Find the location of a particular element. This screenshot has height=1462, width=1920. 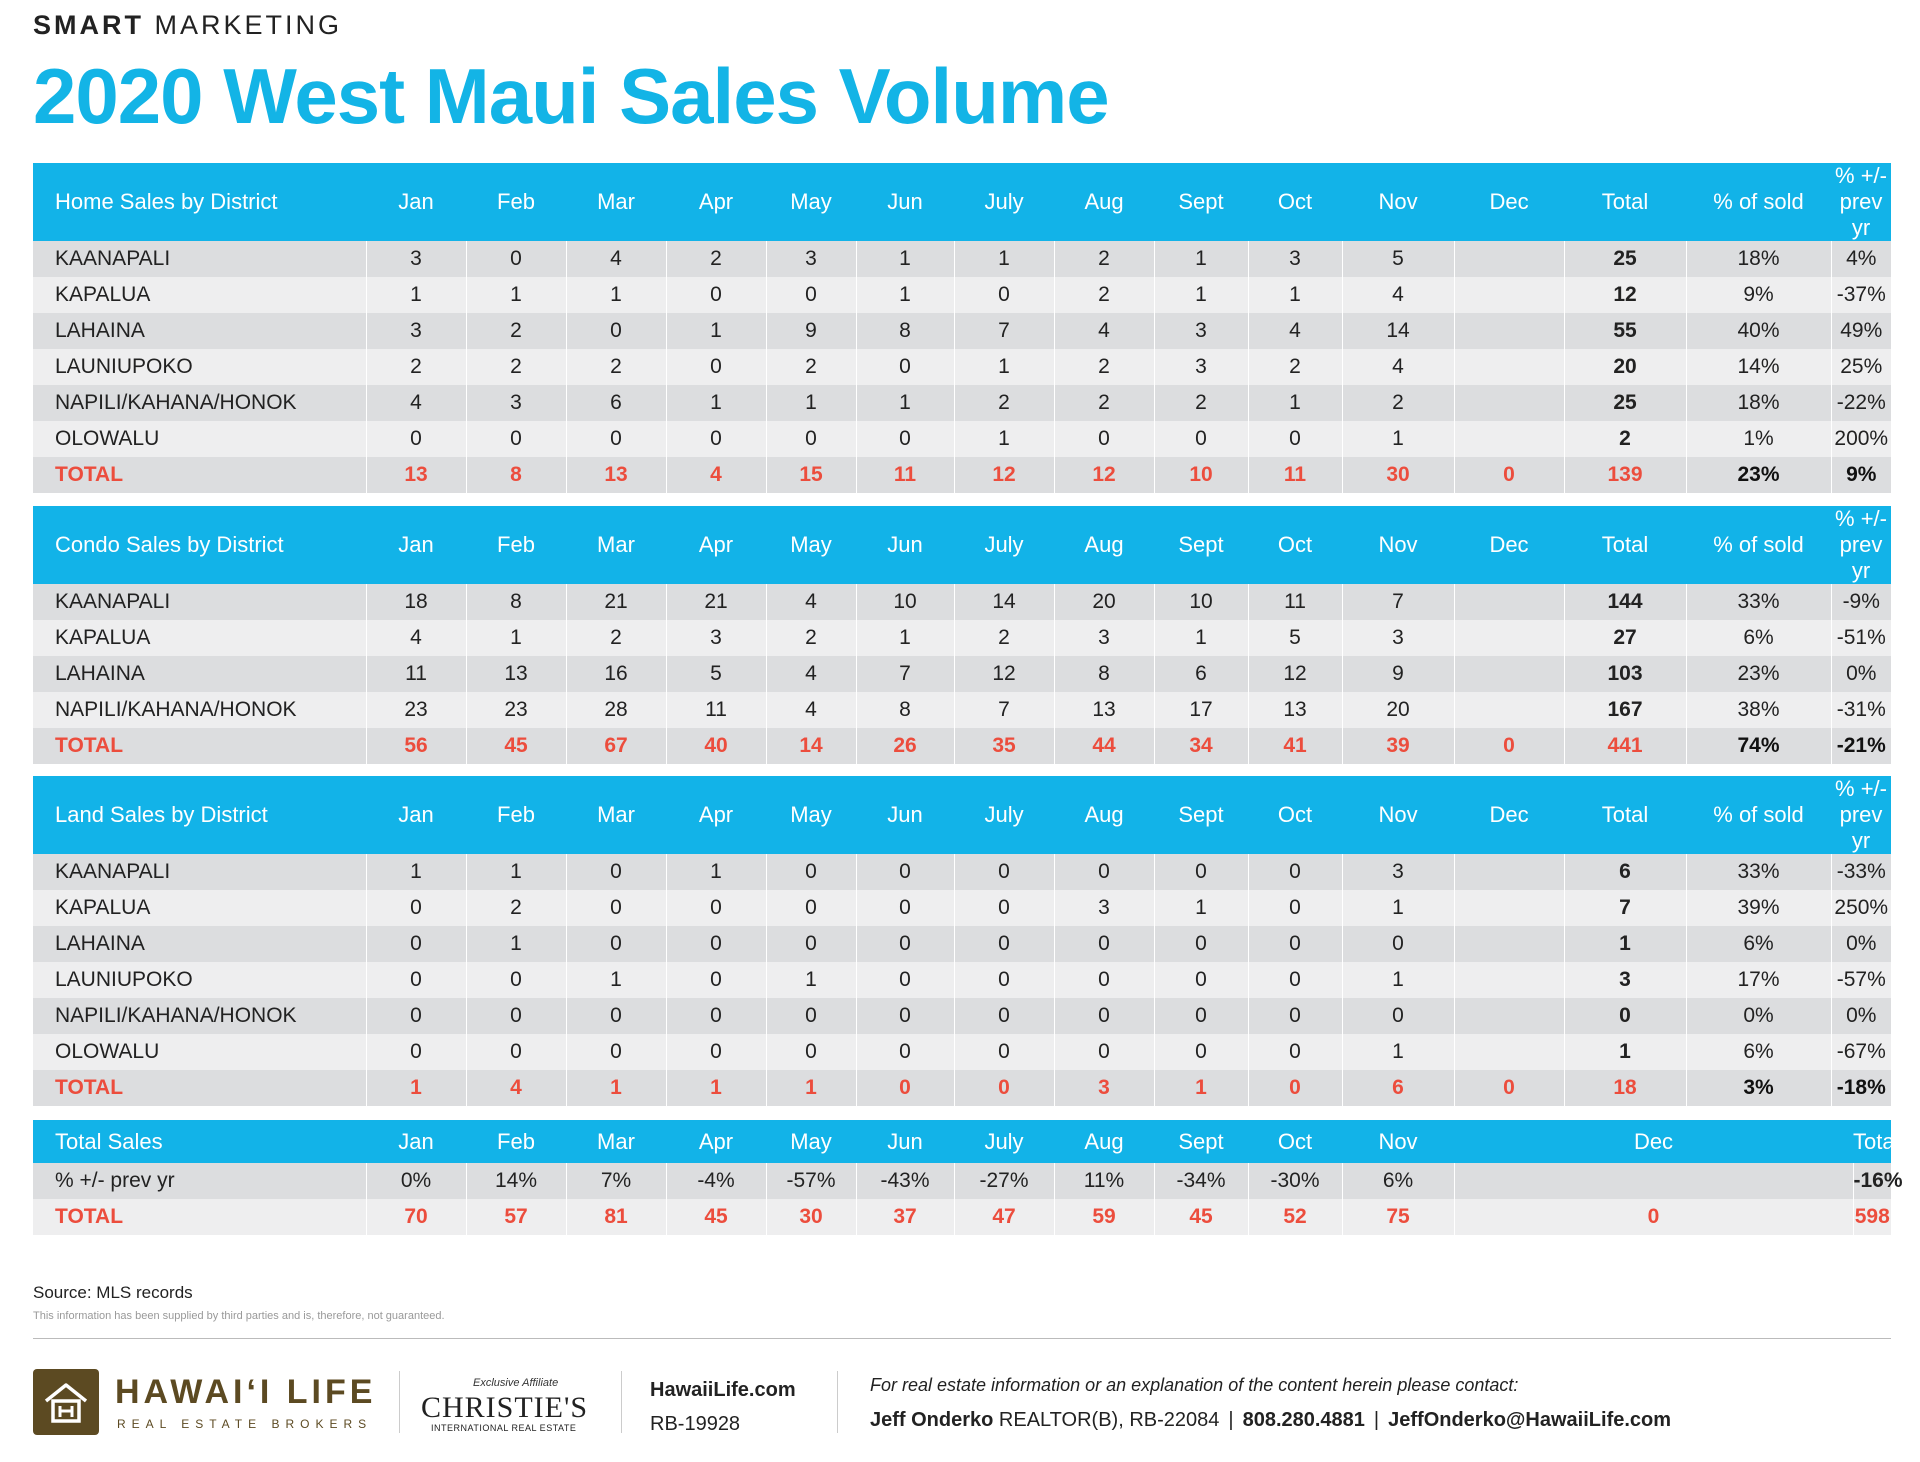

table-row: KAANAPALI 18 8 21 21 4 10 14 20 10 11 7 144 33% -9% is located at coordinates (962, 602).